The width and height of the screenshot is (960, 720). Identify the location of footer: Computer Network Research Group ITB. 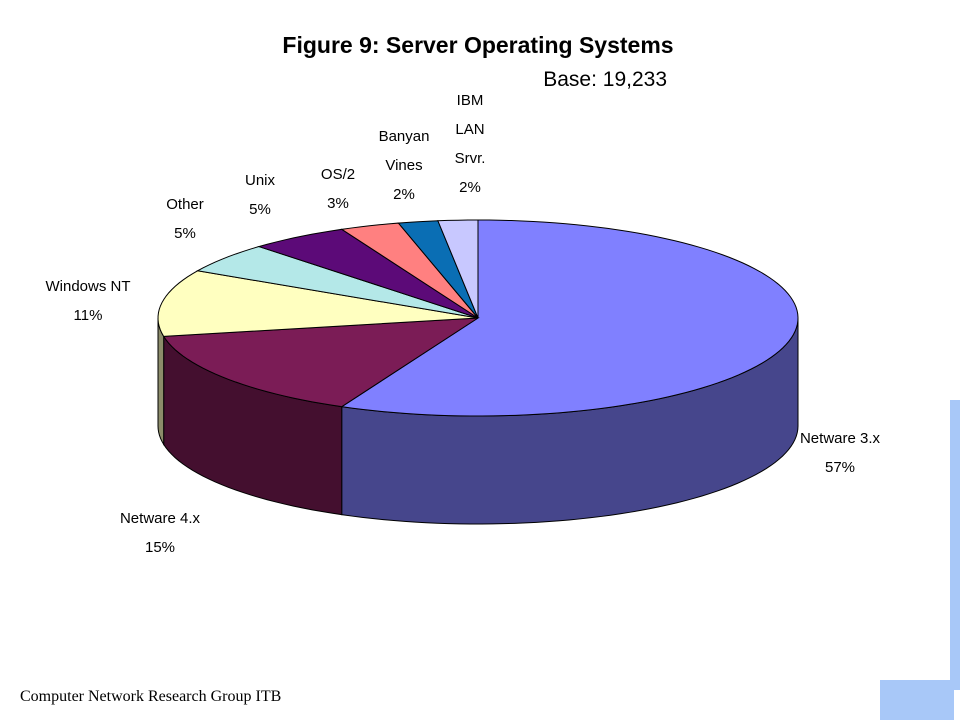
(151, 696).